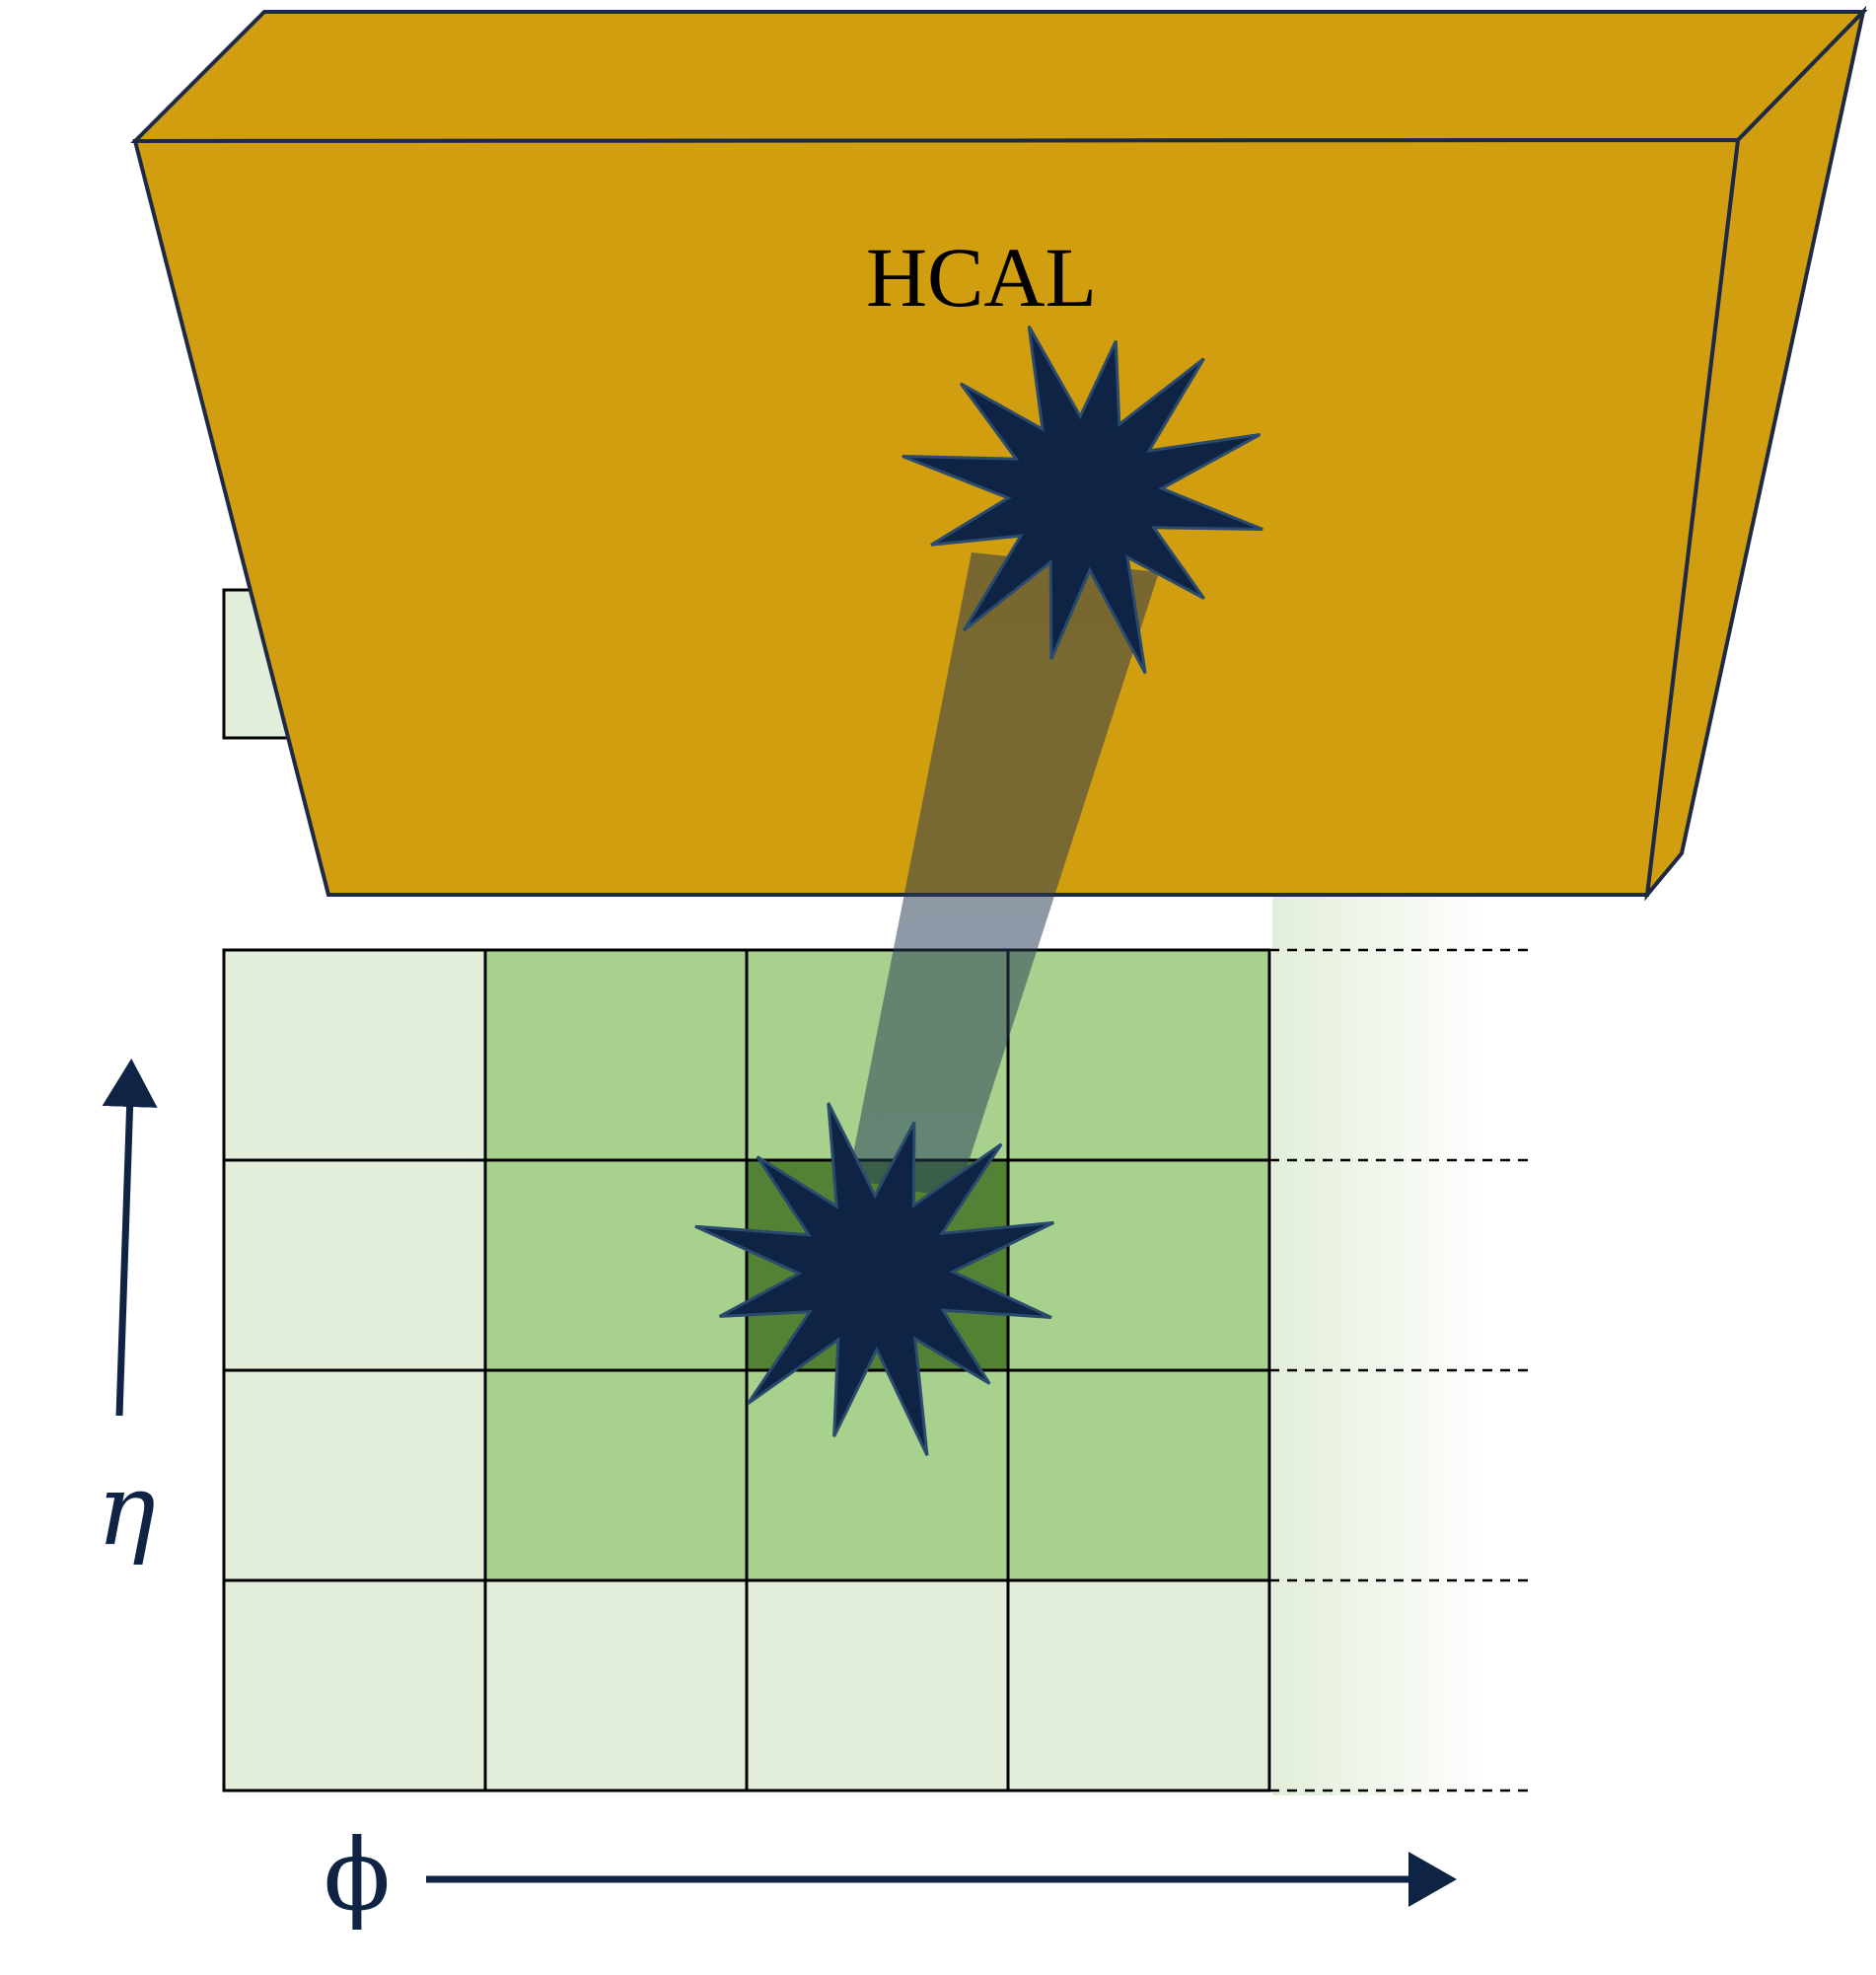  I want to click on hcal-label: HCAL, so click(981, 277).